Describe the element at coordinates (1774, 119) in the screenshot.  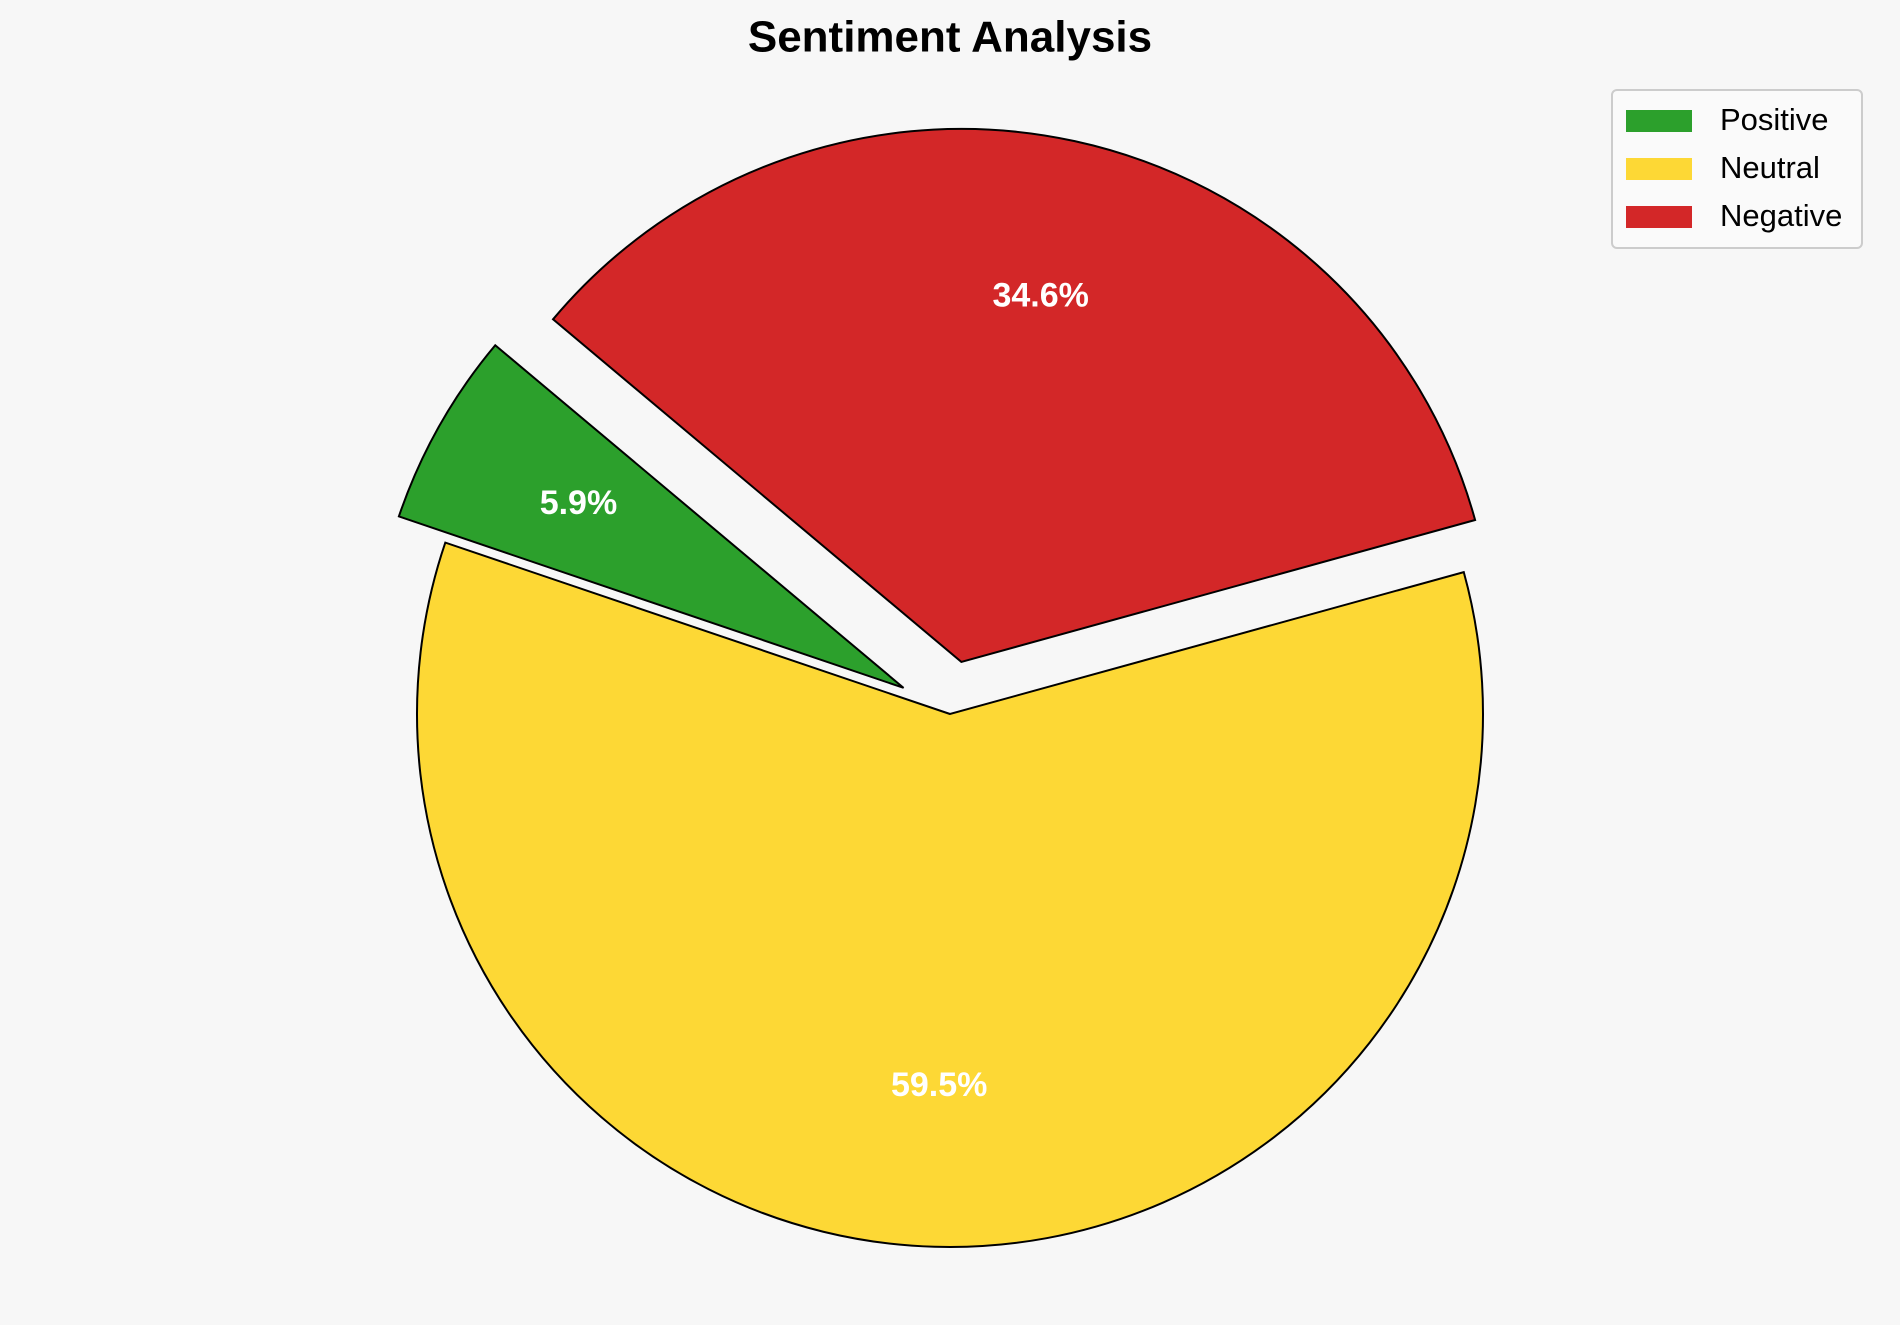
I see `legend-label: Positive` at that location.